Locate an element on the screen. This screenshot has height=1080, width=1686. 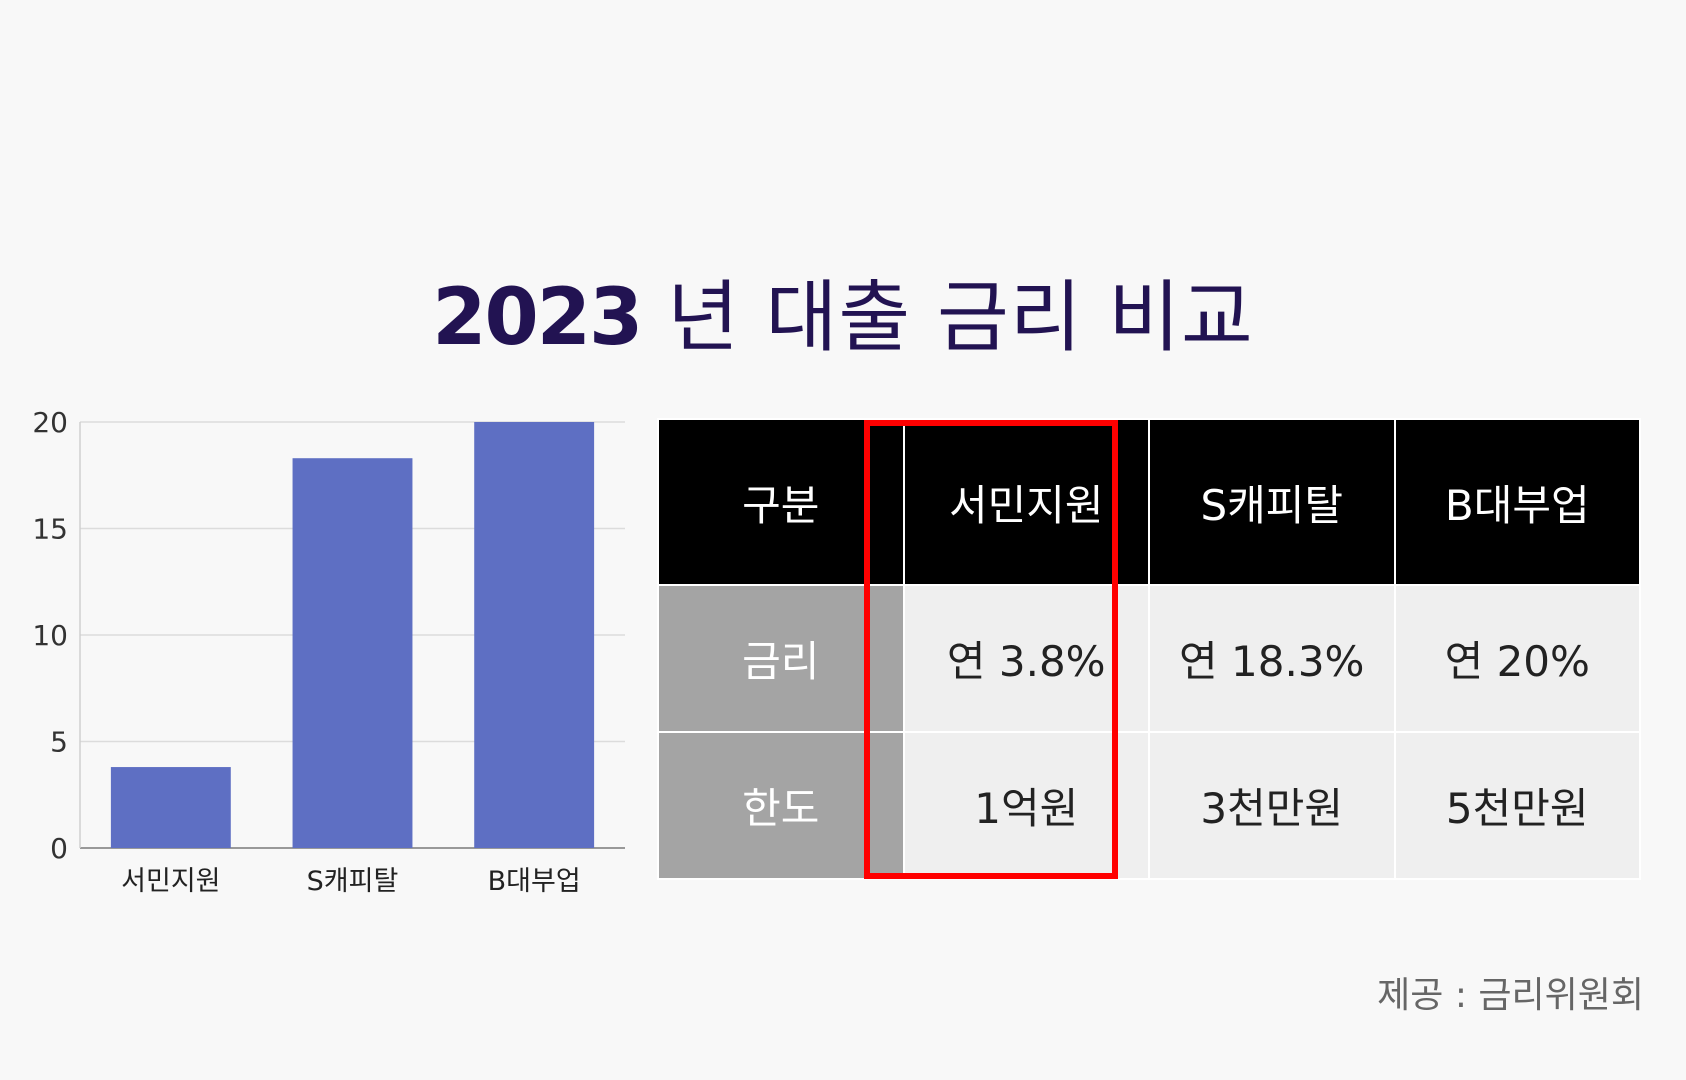
y-tick-label: 0 is located at coordinates (59, 848).